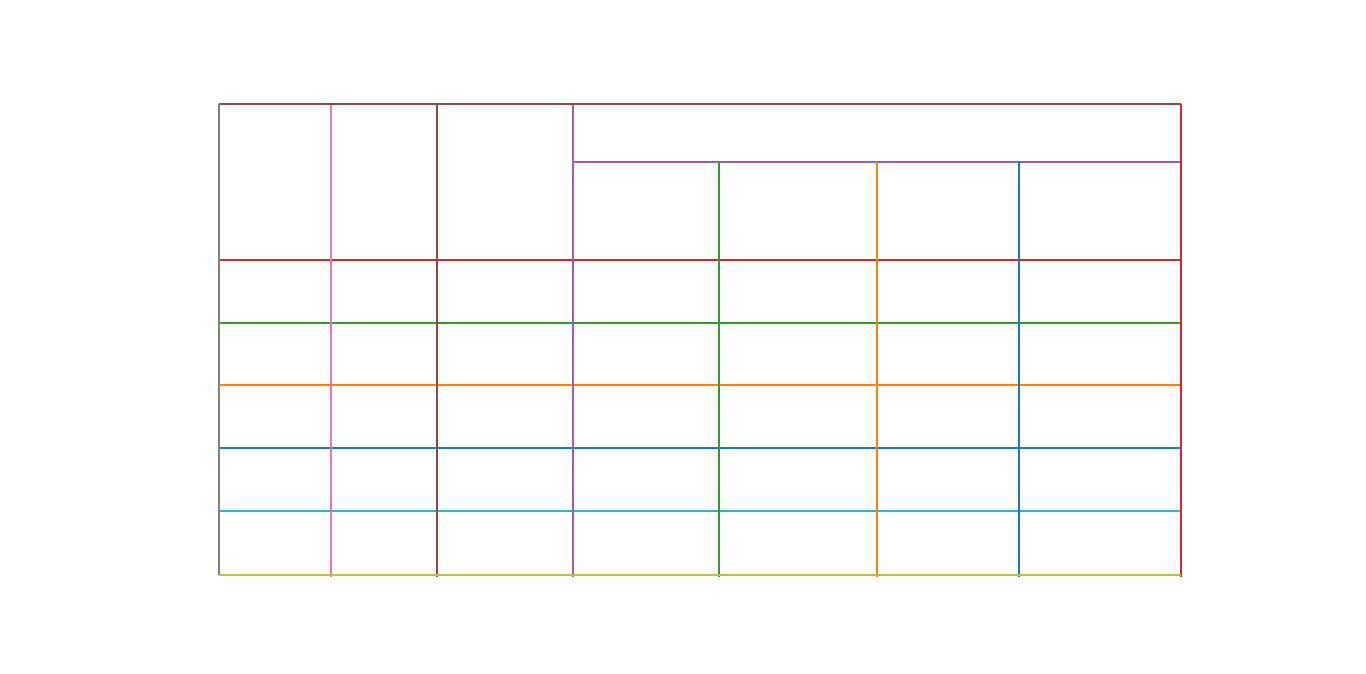 This screenshot has height=674, width=1366. I want to click on table-cell-r1-c5, so click(798, 291).